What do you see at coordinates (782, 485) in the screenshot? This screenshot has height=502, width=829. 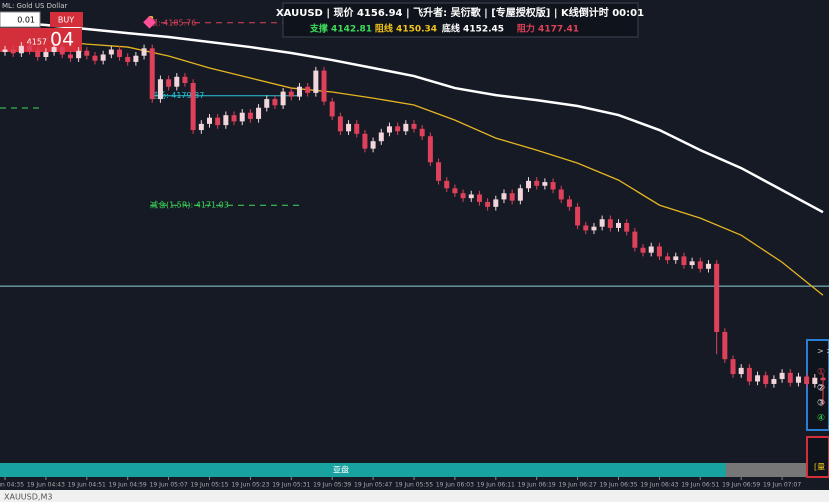 I see `x-tick-label: 19 Jun 07:07` at bounding box center [782, 485].